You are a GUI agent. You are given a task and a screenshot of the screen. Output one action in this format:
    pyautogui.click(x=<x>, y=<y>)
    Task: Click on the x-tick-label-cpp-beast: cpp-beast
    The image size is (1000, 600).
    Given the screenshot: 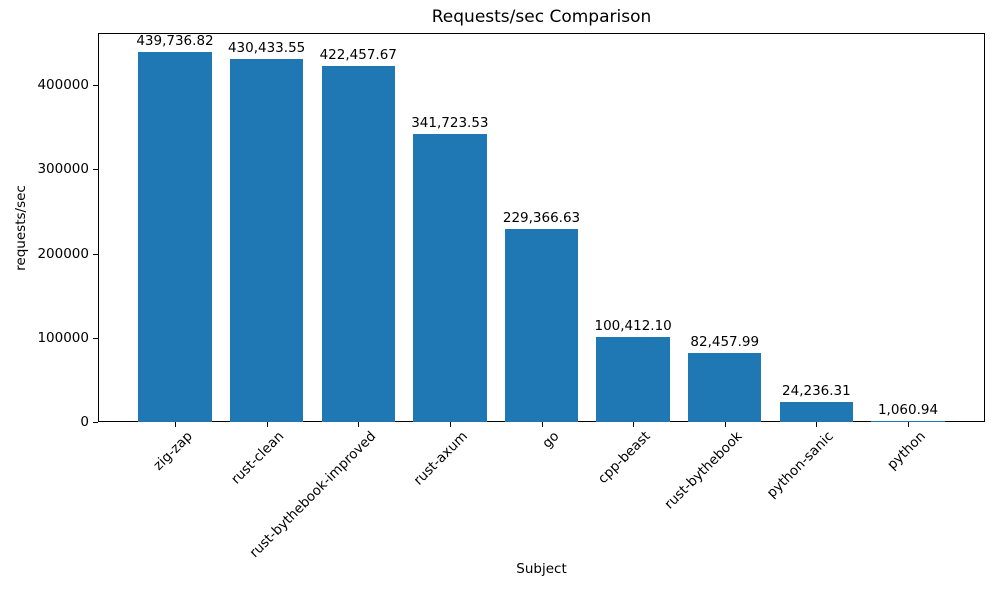 What is the action you would take?
    pyautogui.click(x=624, y=457)
    